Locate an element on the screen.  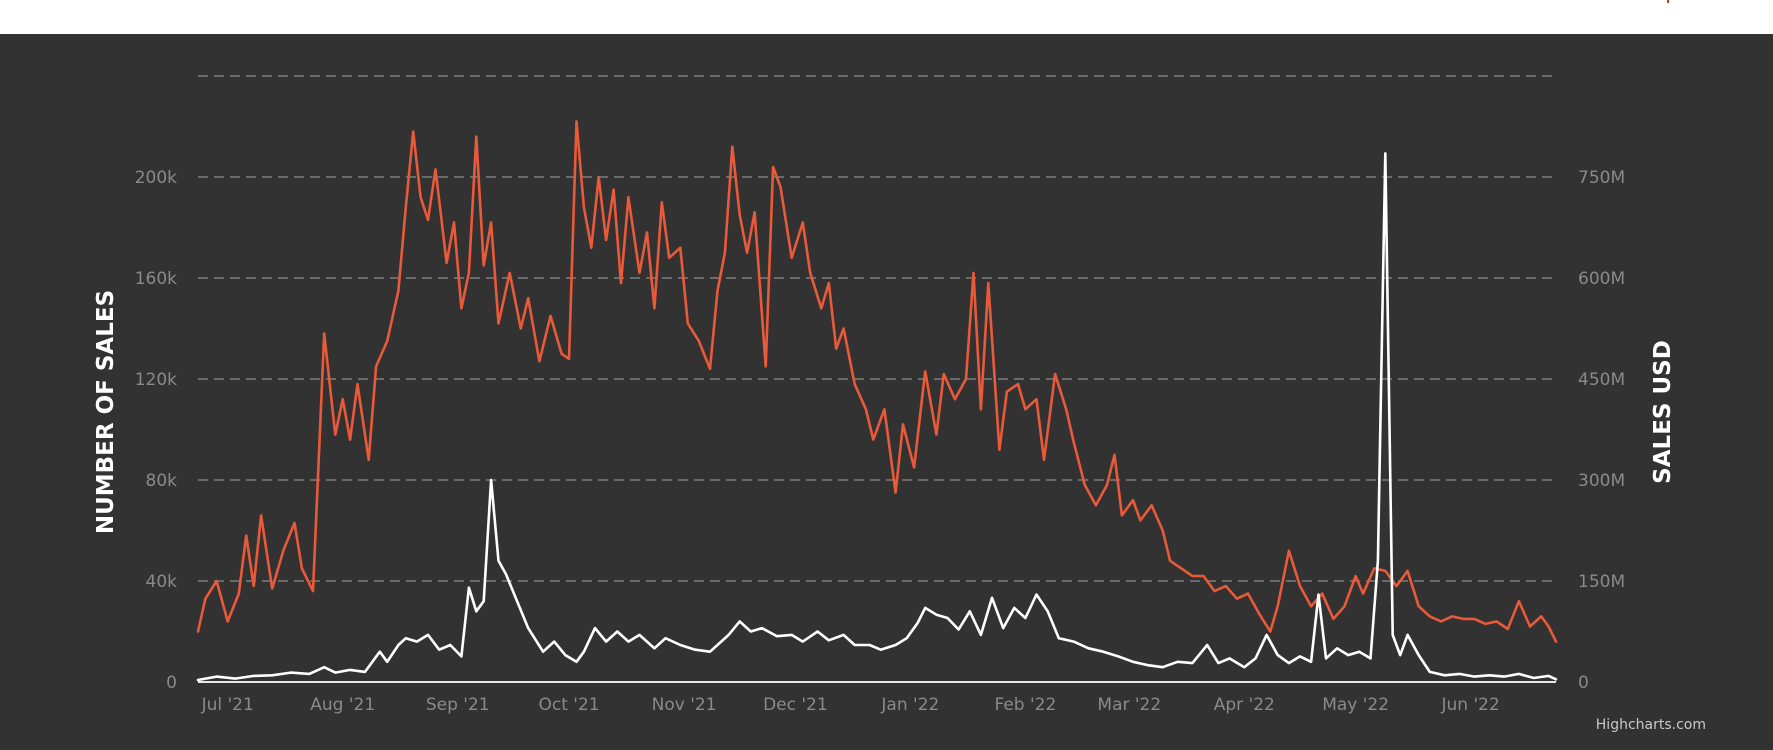
y-right-tick-label: 750M is located at coordinates (1601, 178).